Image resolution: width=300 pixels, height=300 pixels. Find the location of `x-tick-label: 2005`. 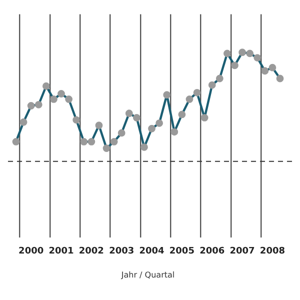

x-tick-label: 2005 is located at coordinates (181, 251).